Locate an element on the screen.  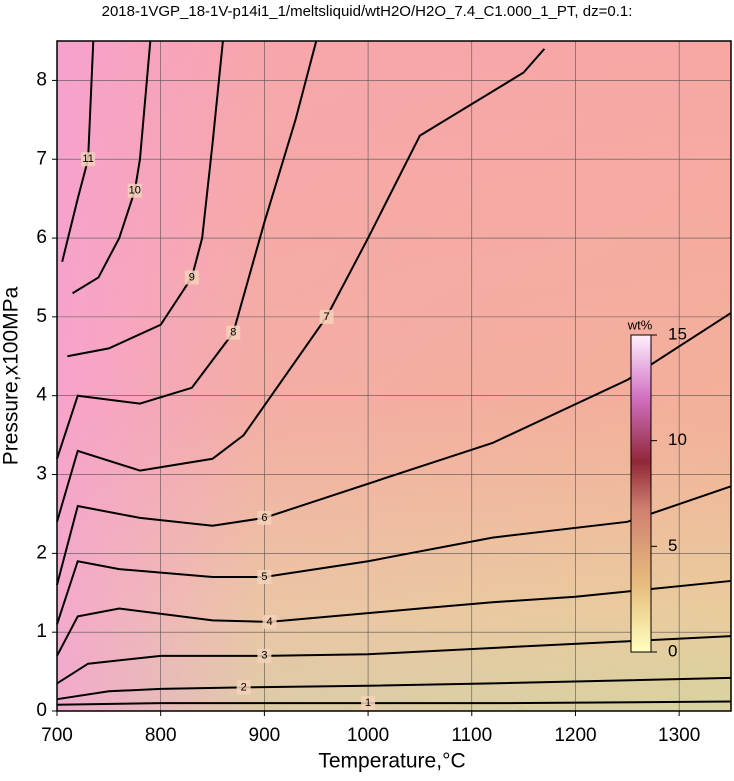
x-tick-label: 1000 is located at coordinates (368, 735).